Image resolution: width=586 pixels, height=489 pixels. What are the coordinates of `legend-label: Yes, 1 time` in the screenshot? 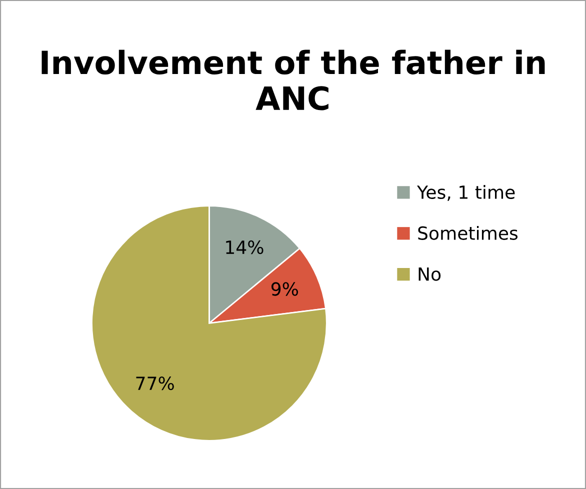 It's located at (465, 193).